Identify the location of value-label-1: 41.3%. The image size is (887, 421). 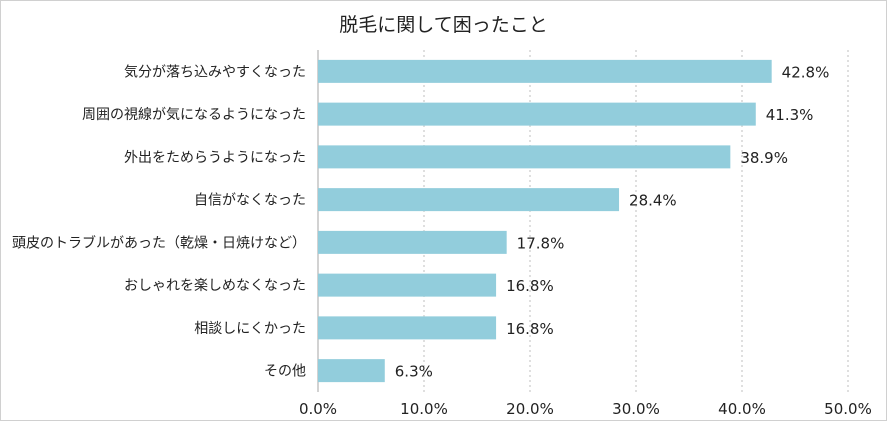
(790, 115).